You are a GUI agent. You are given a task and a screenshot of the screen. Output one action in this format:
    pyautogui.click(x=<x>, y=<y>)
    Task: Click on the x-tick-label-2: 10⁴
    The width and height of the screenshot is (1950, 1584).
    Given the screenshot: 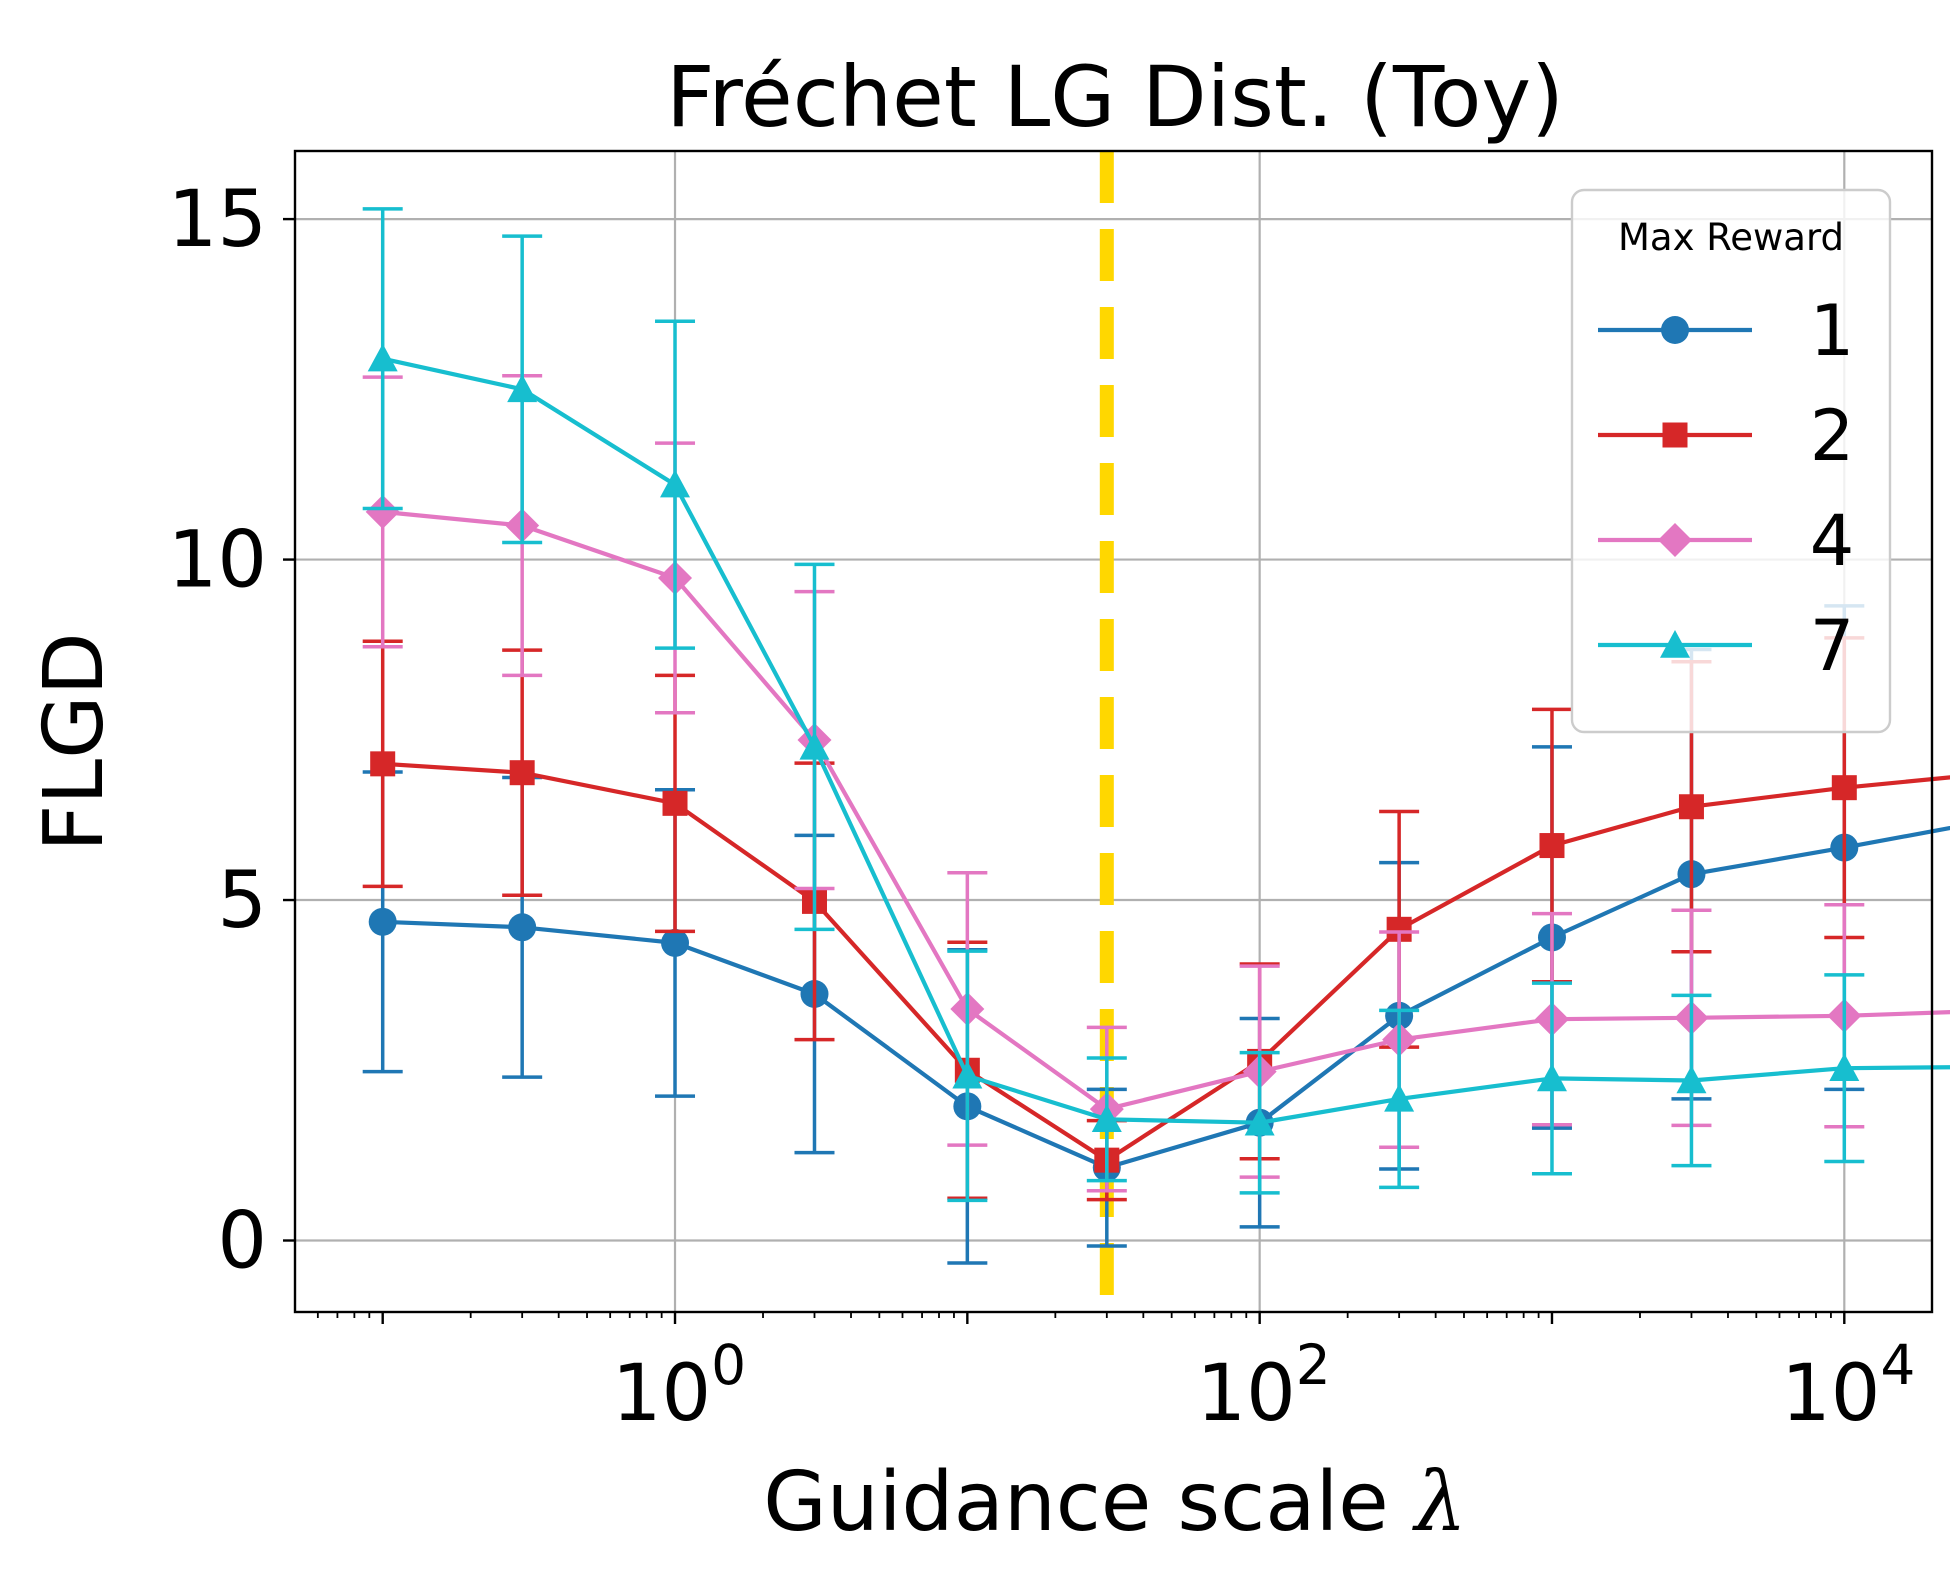 What is the action you would take?
    pyautogui.click(x=1848, y=1386)
    